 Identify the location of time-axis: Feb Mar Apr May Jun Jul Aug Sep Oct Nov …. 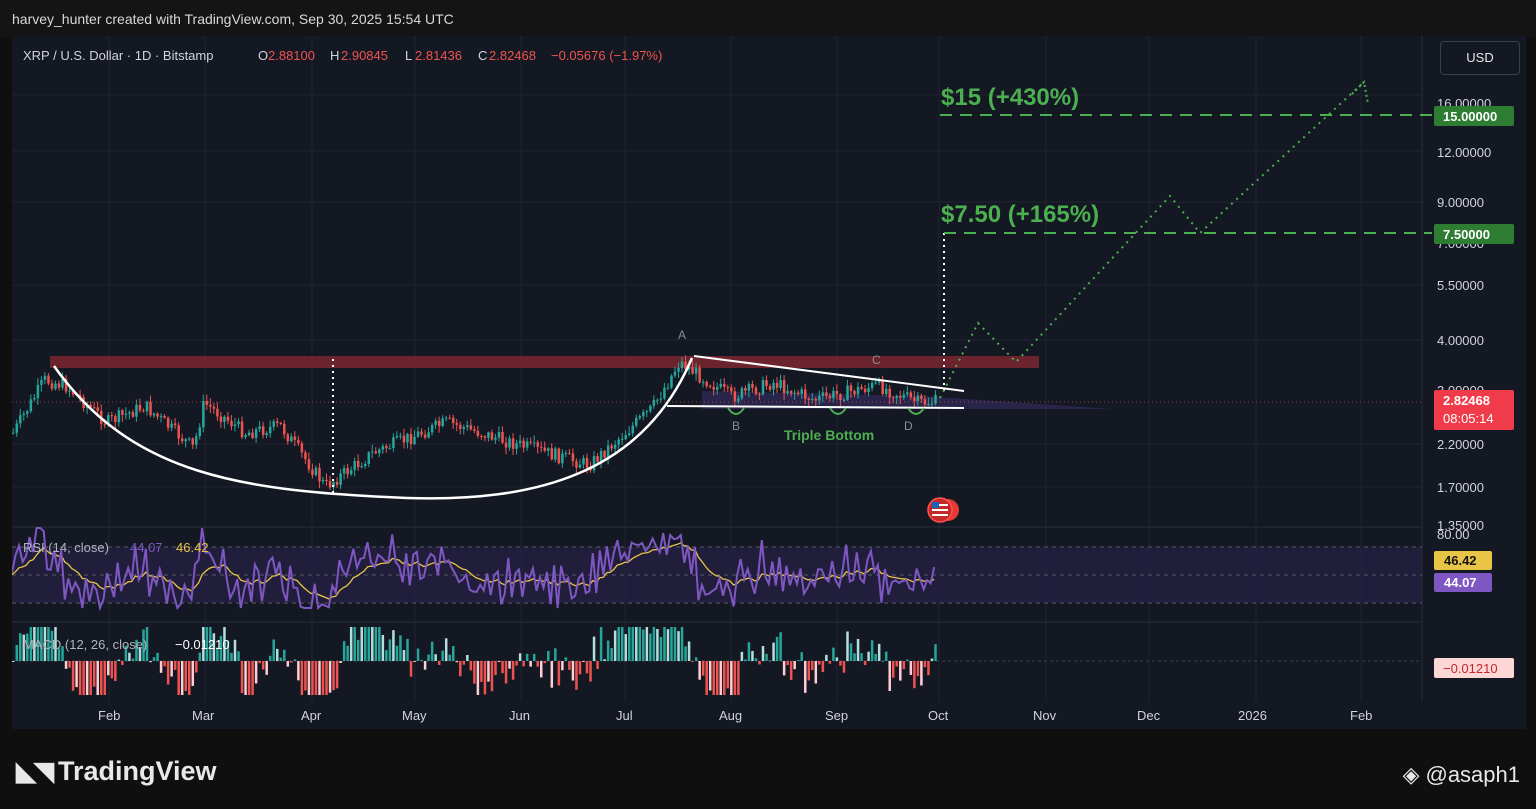
(735, 715).